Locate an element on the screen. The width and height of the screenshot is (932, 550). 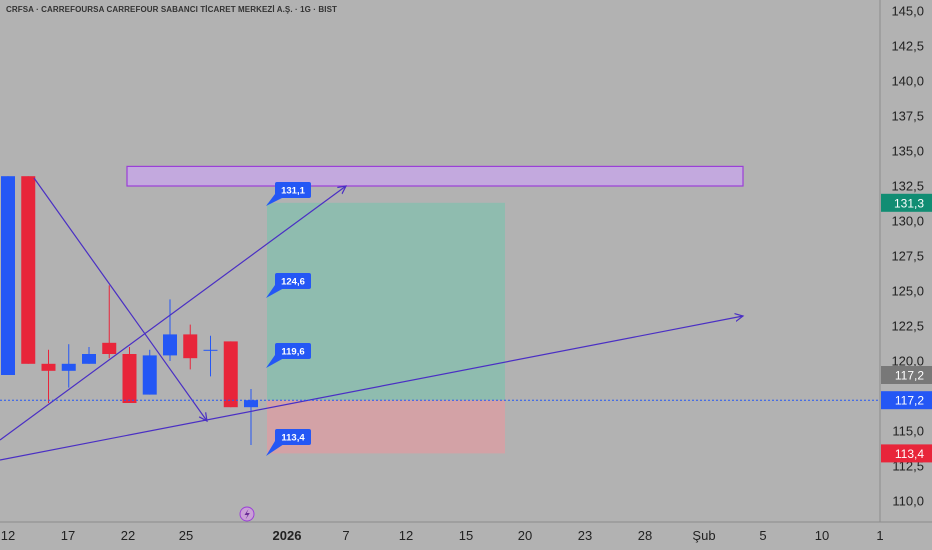
trendline-arrow-down is located at coordinates (120, 299).